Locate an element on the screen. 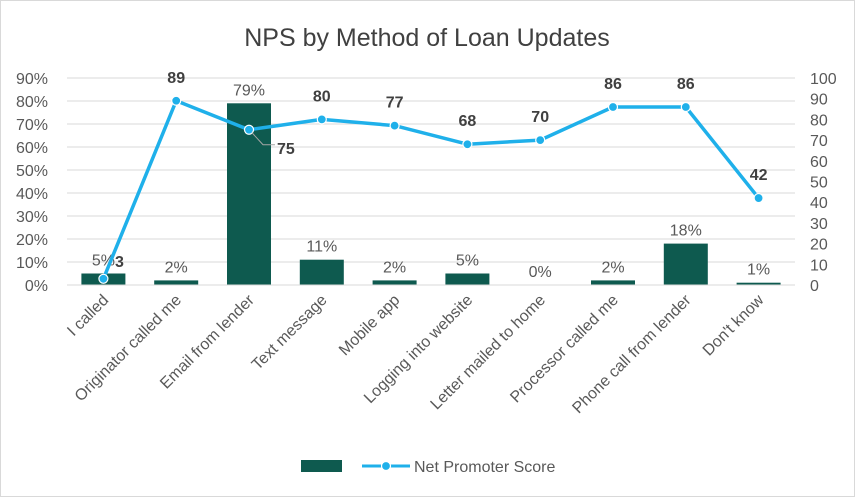 The height and width of the screenshot is (501, 855). nps-data-label: 68 is located at coordinates (468, 121).